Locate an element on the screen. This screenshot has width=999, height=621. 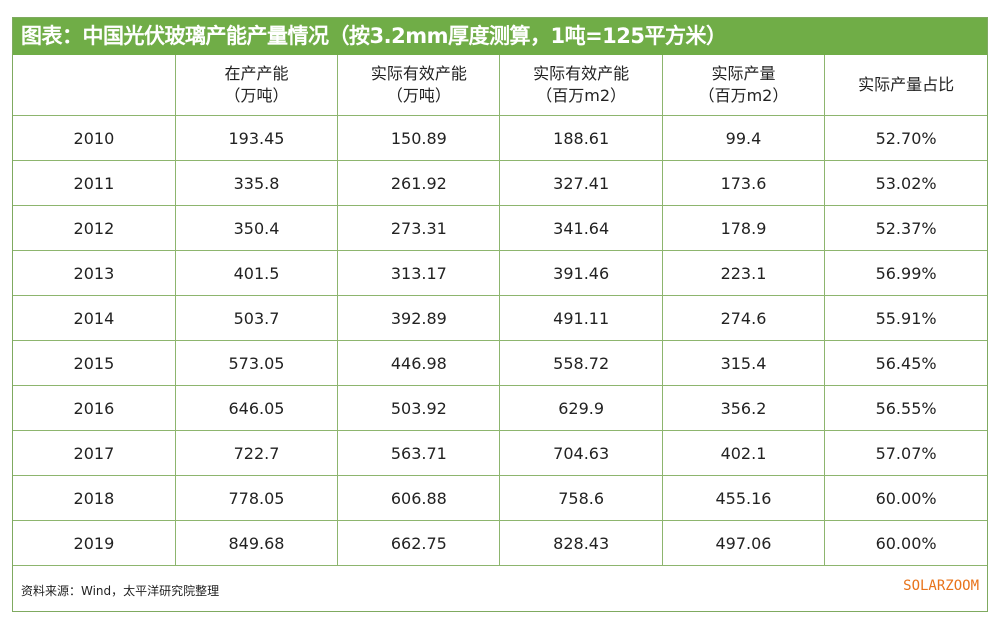
column-header: 实际有效产能 （万吨） is located at coordinates (419, 85).